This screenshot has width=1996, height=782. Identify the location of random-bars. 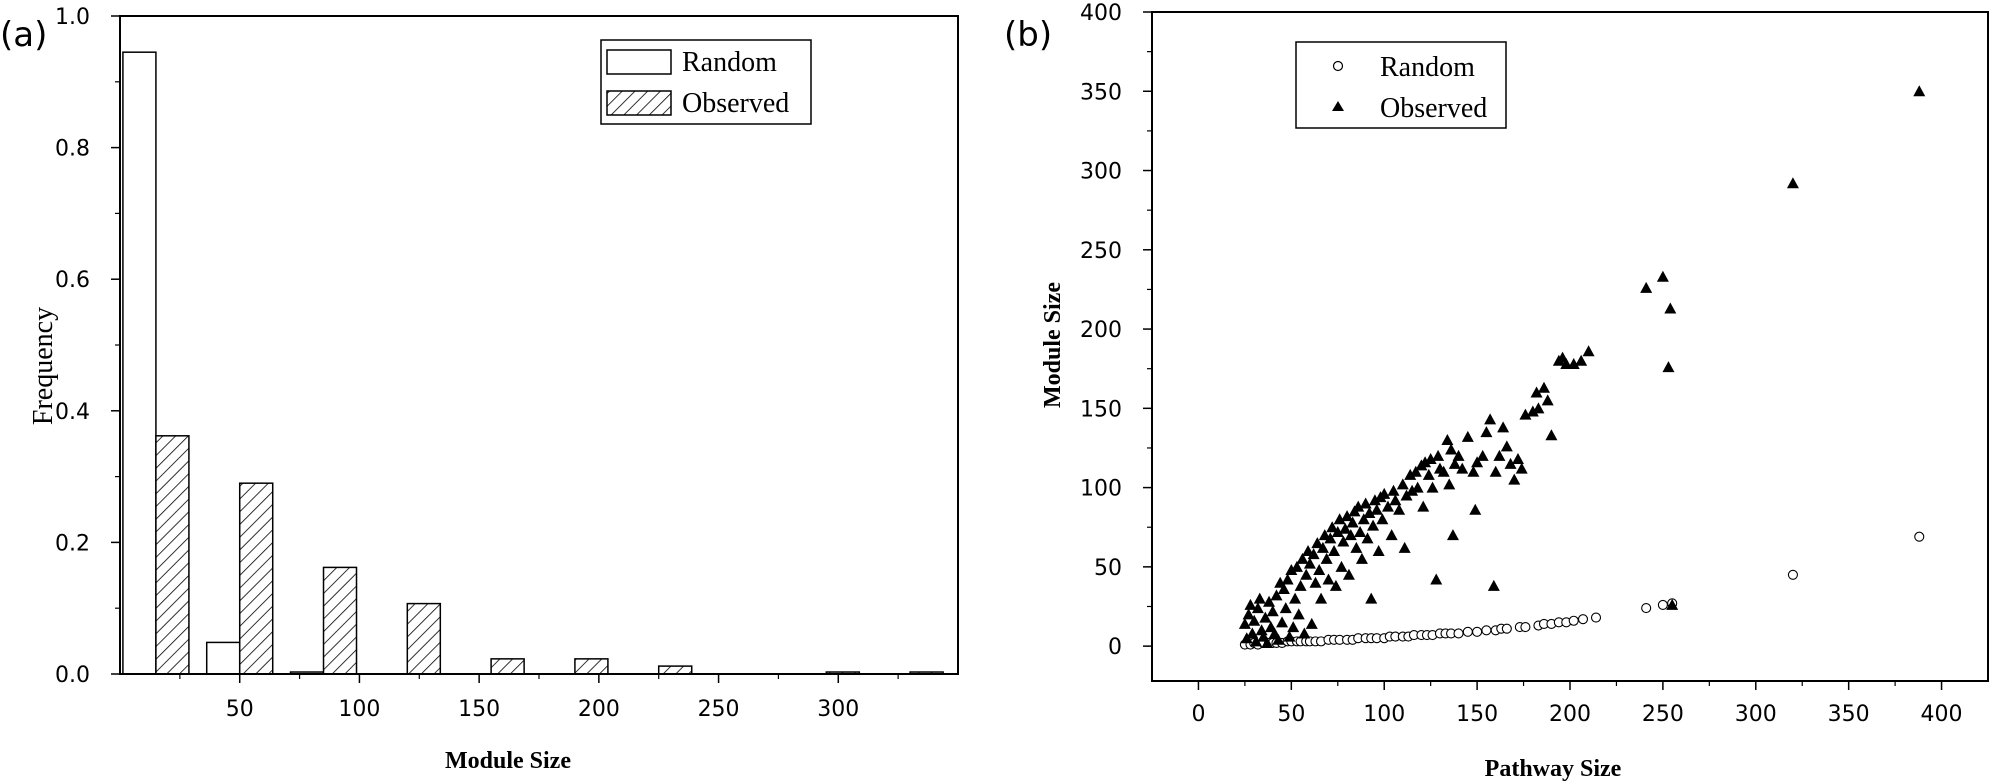
(223, 363).